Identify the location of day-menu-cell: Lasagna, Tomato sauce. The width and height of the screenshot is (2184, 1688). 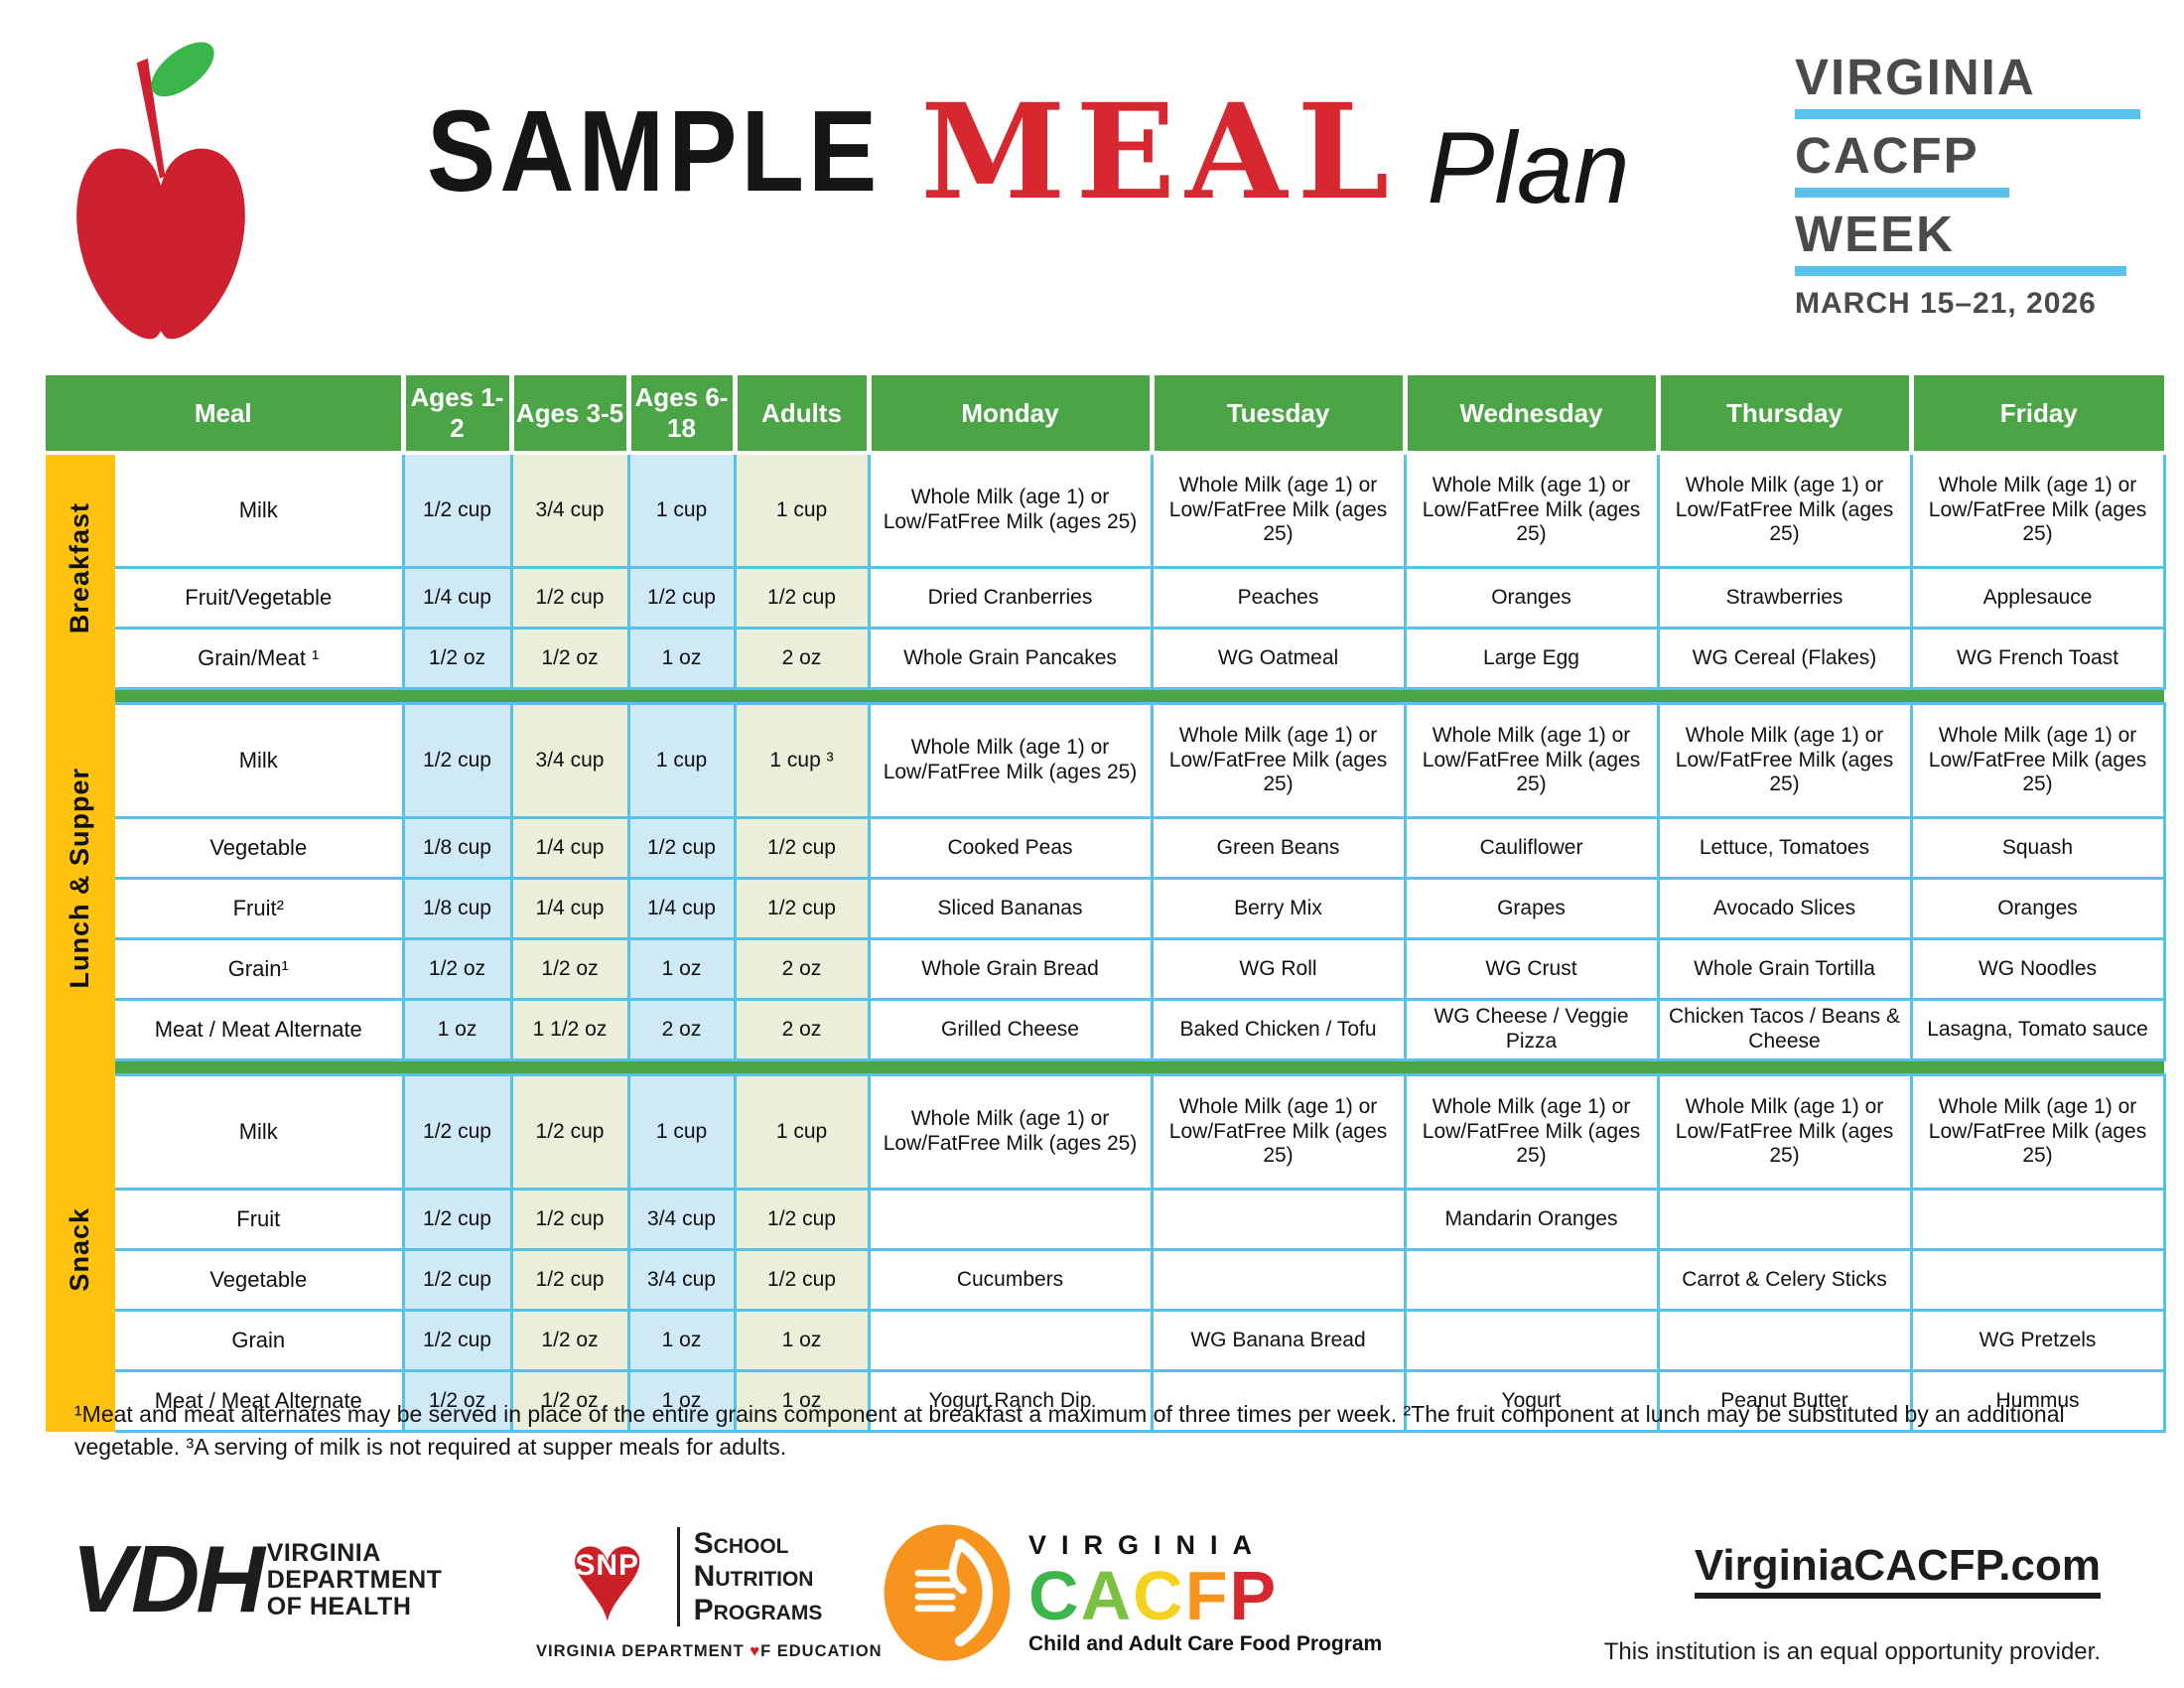
(2037, 1029).